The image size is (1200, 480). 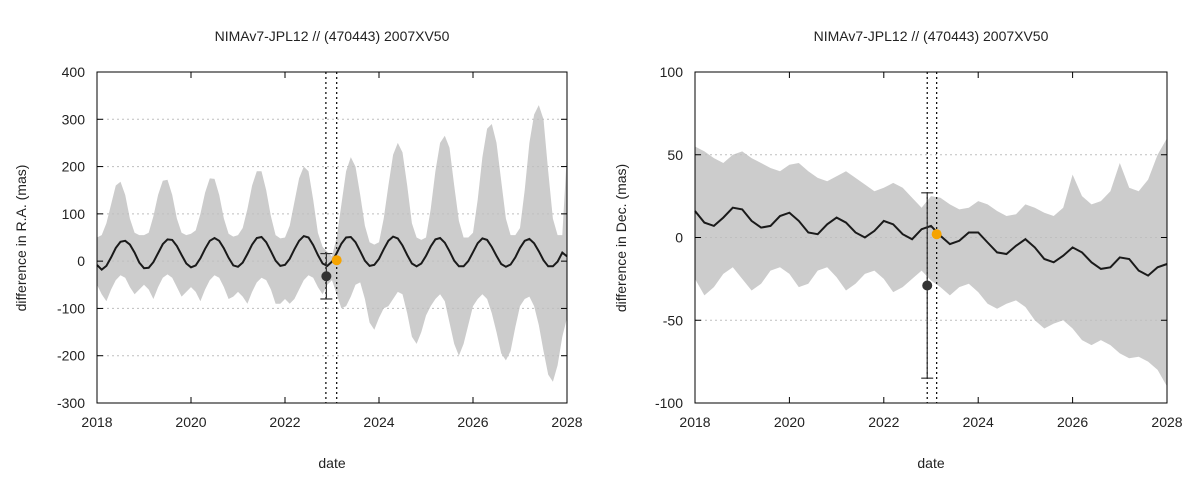 I want to click on y-tick-label: -300, so click(x=71, y=403).